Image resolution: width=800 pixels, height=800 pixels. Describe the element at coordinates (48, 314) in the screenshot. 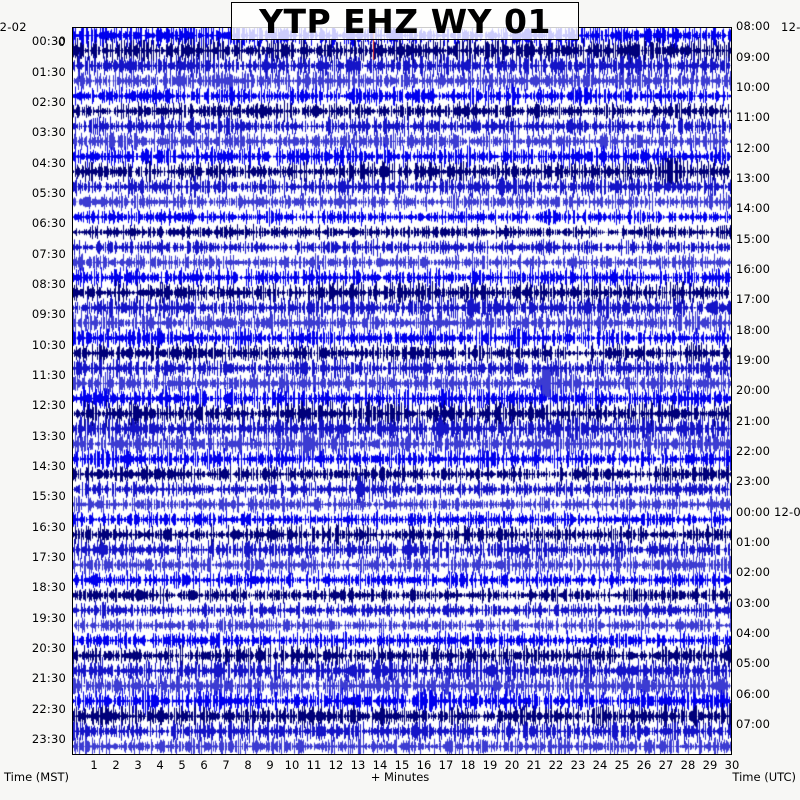

I see `mst-time-label: 09:30` at that location.